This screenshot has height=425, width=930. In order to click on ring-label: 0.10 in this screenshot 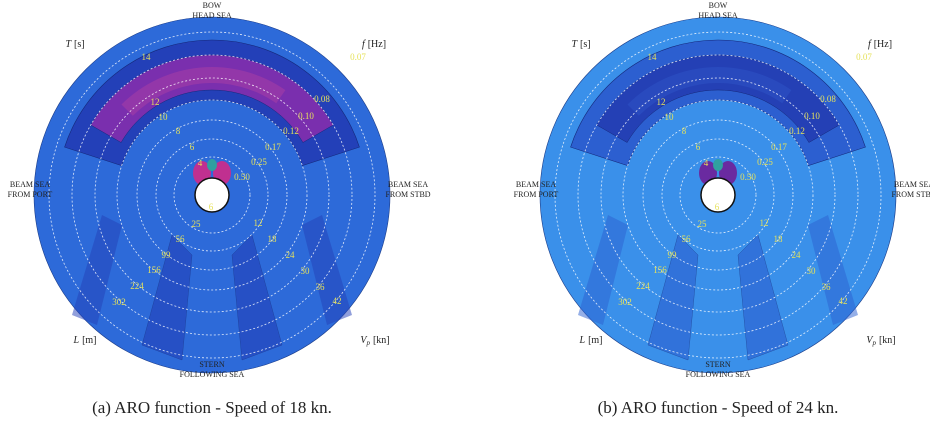, I will do `click(812, 116)`.